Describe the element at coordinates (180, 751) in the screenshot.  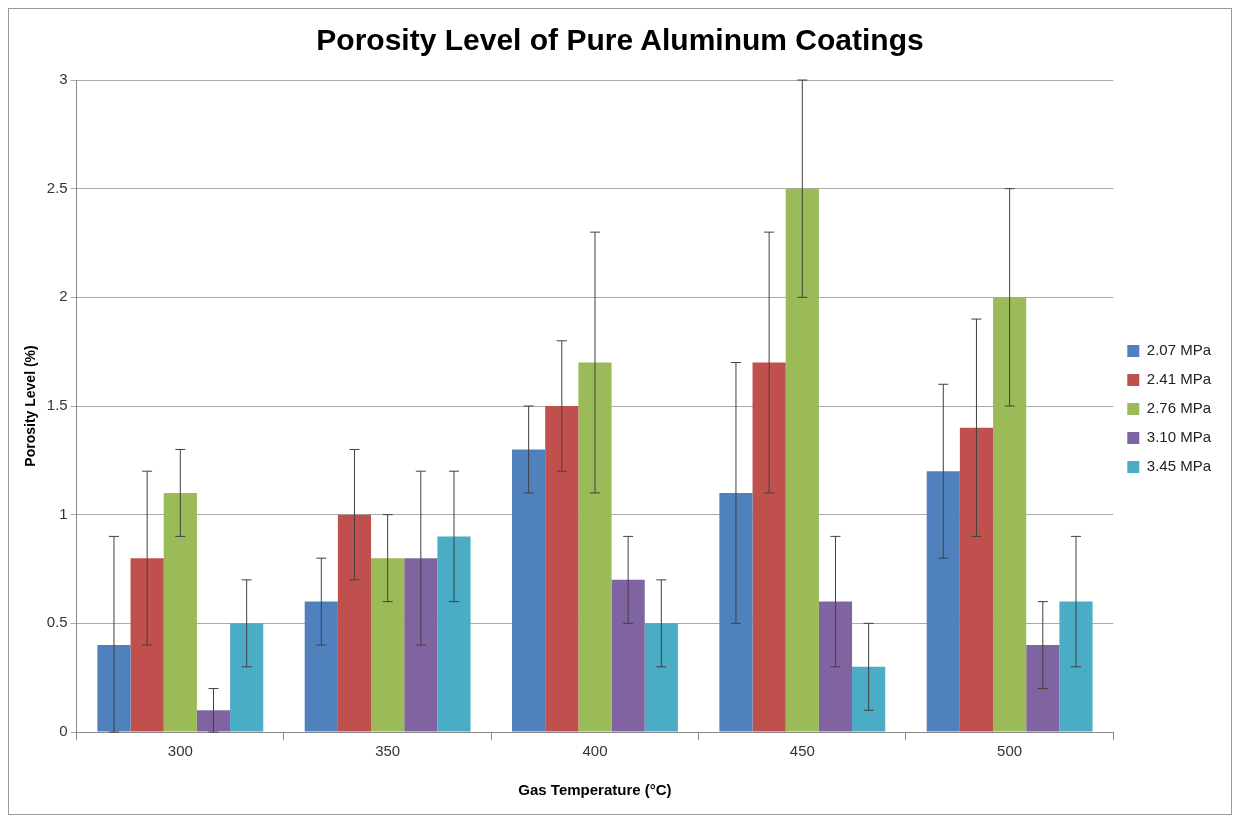
I see `x-tick-label: 300` at that location.